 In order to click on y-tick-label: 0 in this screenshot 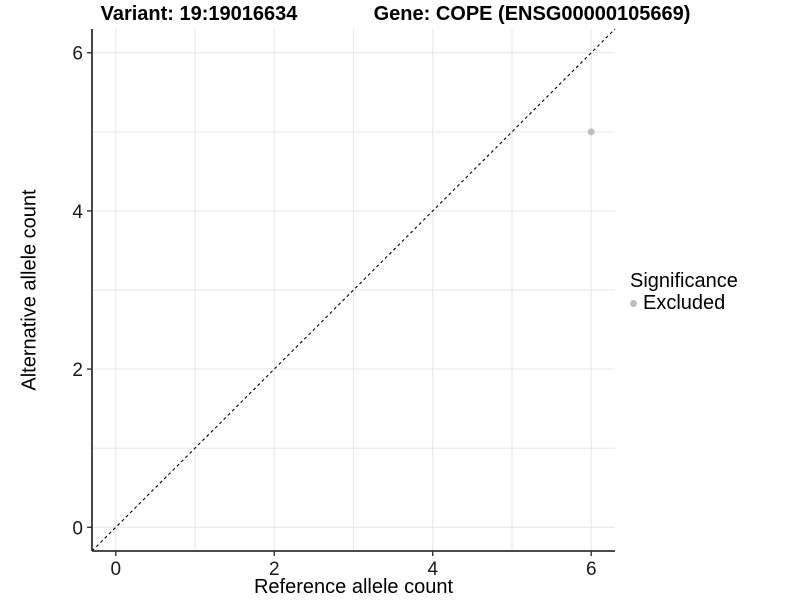, I will do `click(77, 528)`.